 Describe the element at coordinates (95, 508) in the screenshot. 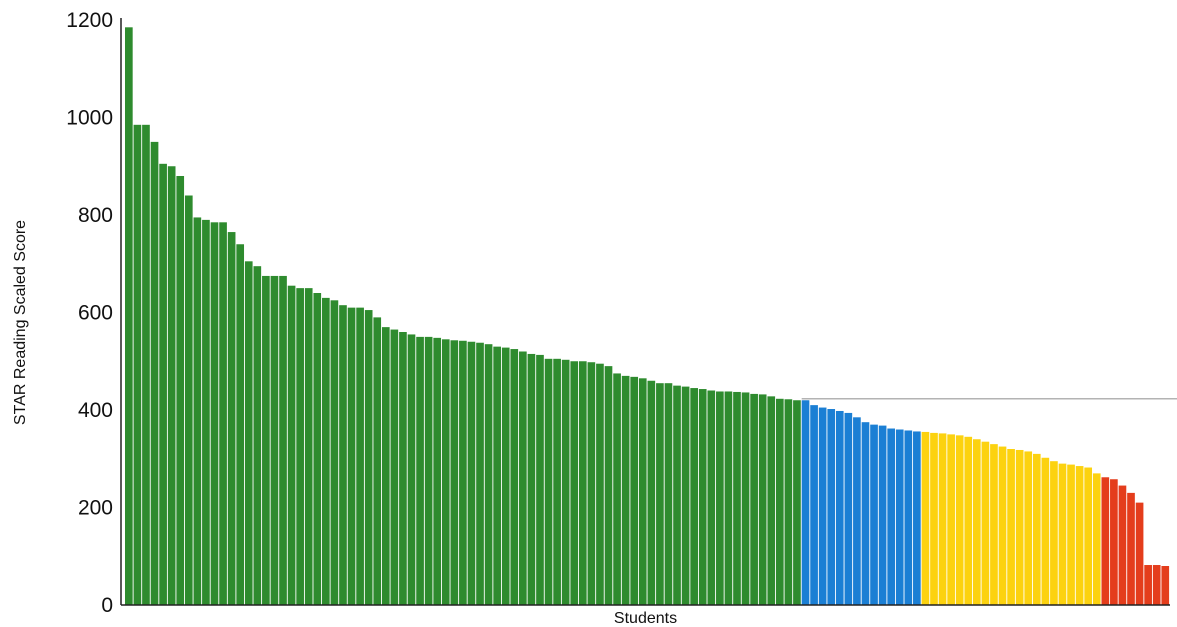

I see `y-tick-label: 200` at that location.